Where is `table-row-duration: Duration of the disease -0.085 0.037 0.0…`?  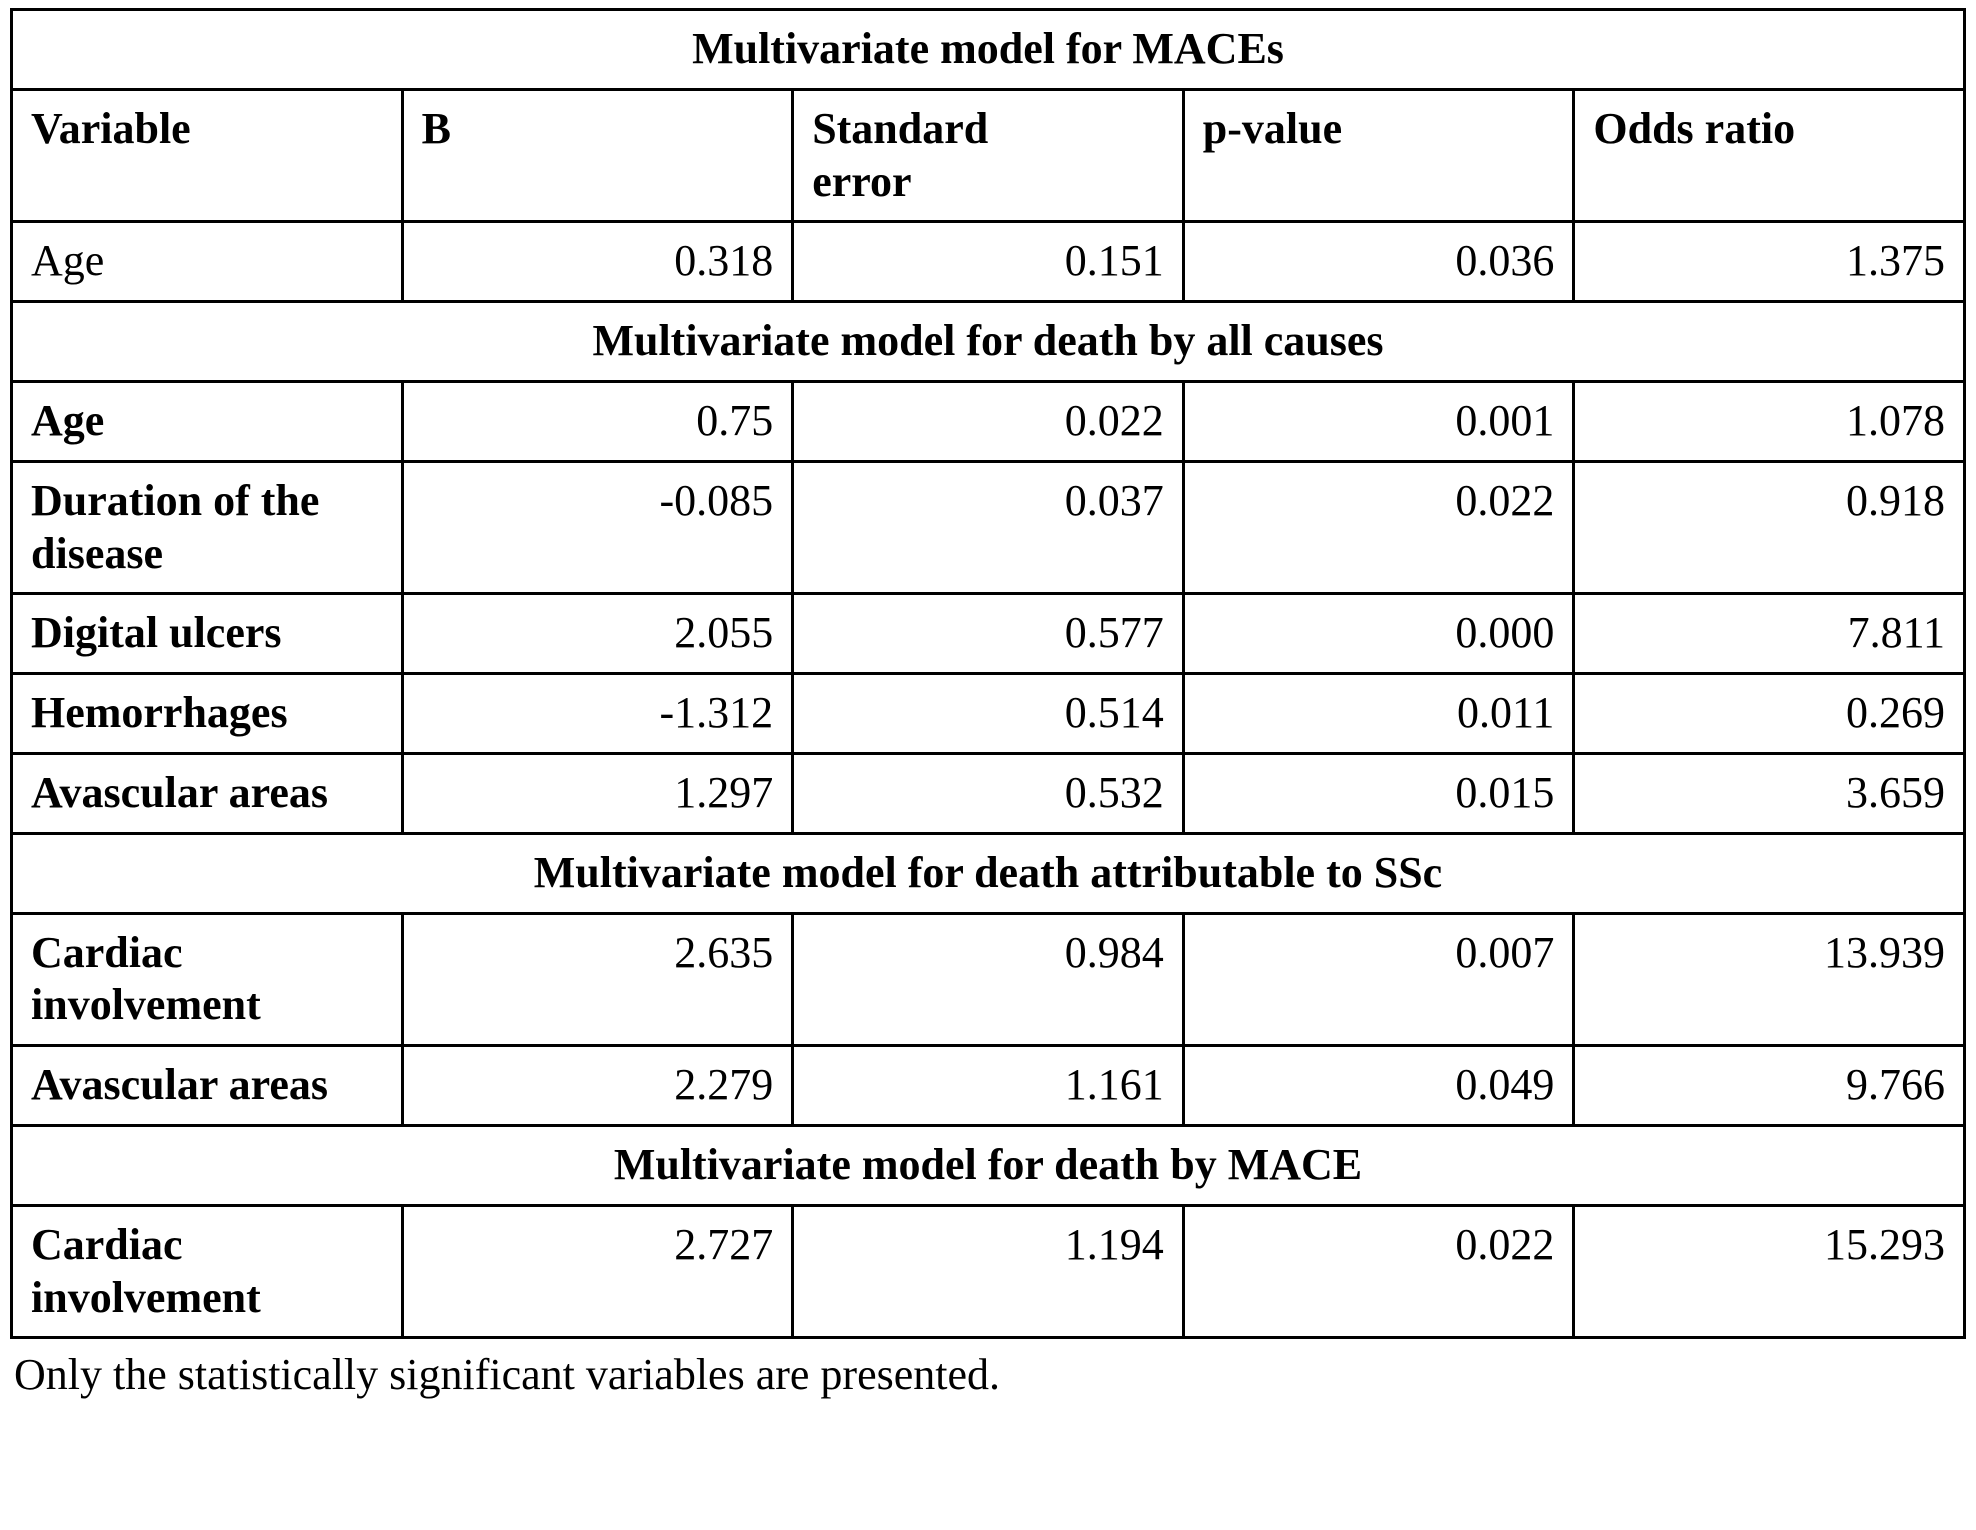
table-row-duration: Duration of the disease -0.085 0.037 0.0… is located at coordinates (988, 527).